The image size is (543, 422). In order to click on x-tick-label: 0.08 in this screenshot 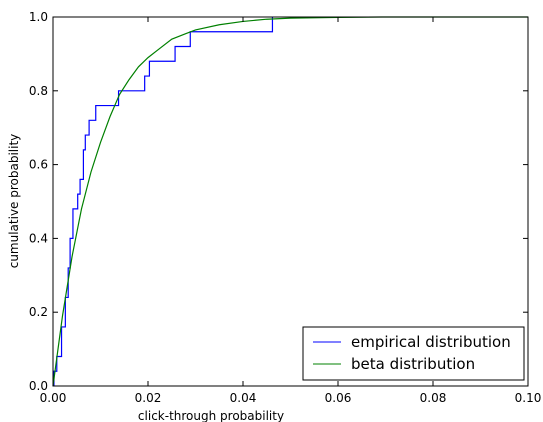, I will do `click(433, 398)`.